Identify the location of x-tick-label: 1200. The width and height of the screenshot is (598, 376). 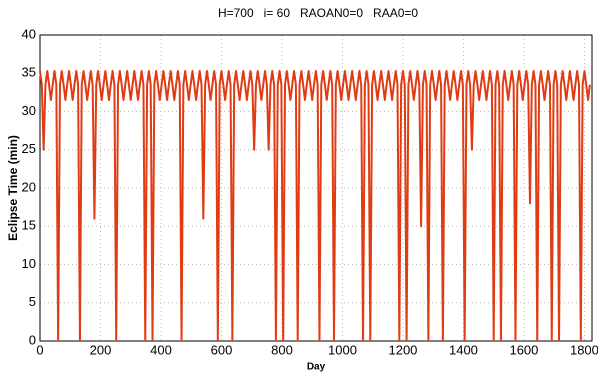
(402, 349).